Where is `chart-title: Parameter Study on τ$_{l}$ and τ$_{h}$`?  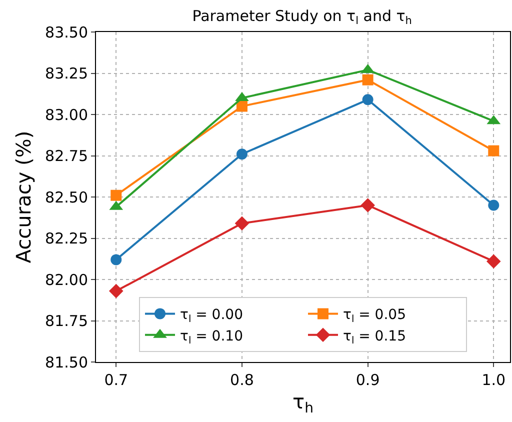
chart-title: Parameter Study on τ$_{l}$ and τ$_{h}$ is located at coordinates (302, 17).